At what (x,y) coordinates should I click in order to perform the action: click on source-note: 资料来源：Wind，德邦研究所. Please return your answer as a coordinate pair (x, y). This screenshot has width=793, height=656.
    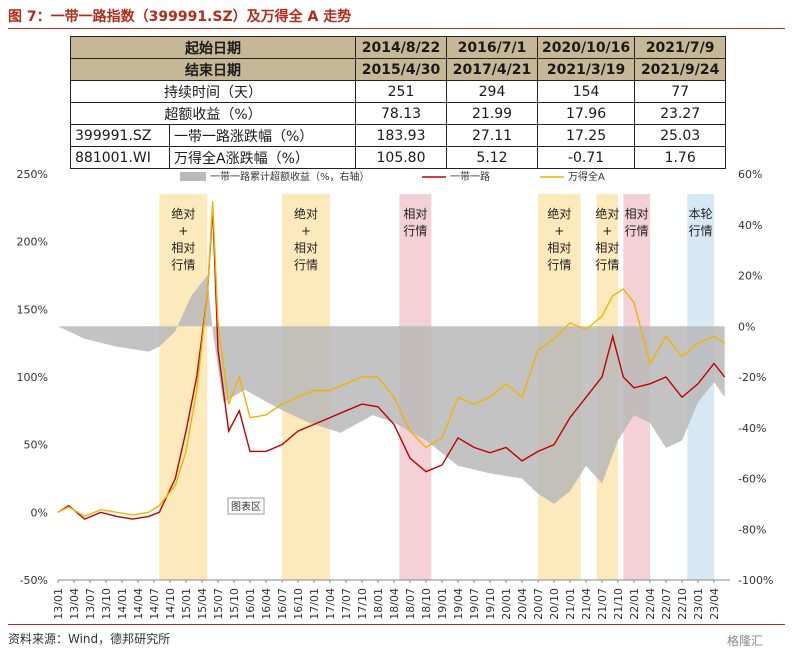
    Looking at the image, I should click on (89, 639).